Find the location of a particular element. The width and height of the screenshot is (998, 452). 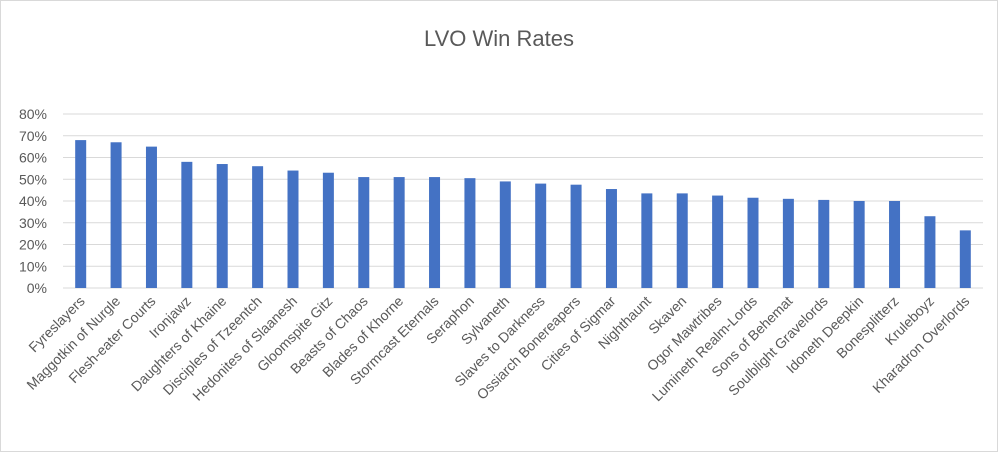

y-tick-label: 50% is located at coordinates (33, 179).